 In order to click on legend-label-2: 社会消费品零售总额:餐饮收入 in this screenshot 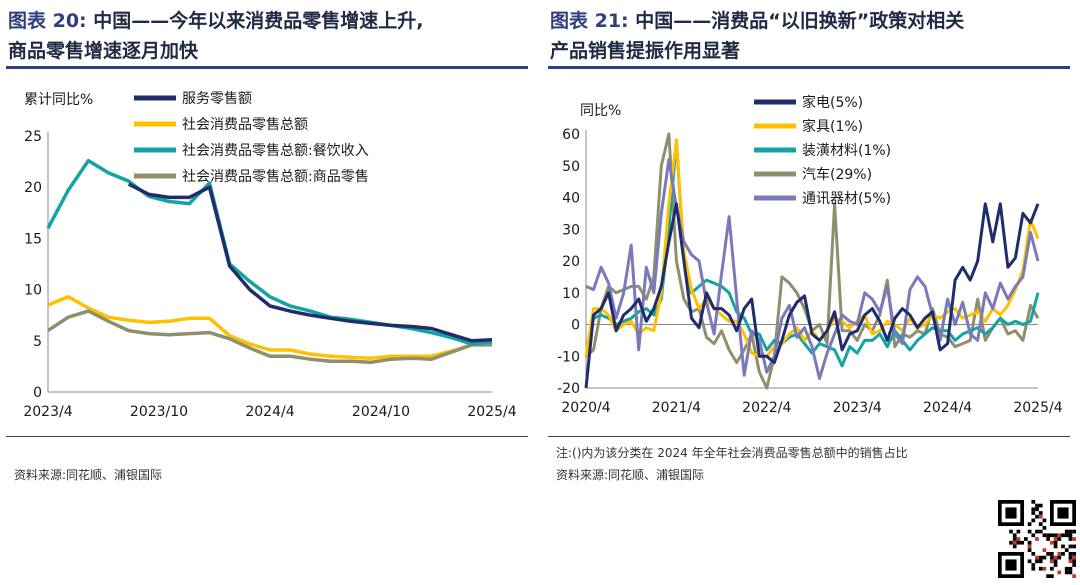, I will do `click(275, 151)`.